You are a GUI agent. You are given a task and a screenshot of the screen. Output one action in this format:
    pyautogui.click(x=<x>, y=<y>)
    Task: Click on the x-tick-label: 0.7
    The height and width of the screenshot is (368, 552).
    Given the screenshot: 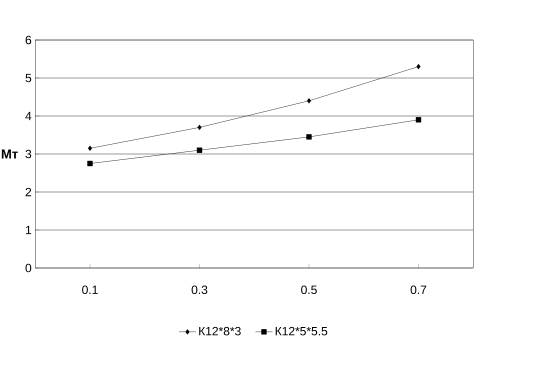 What is the action you would take?
    pyautogui.click(x=418, y=290)
    